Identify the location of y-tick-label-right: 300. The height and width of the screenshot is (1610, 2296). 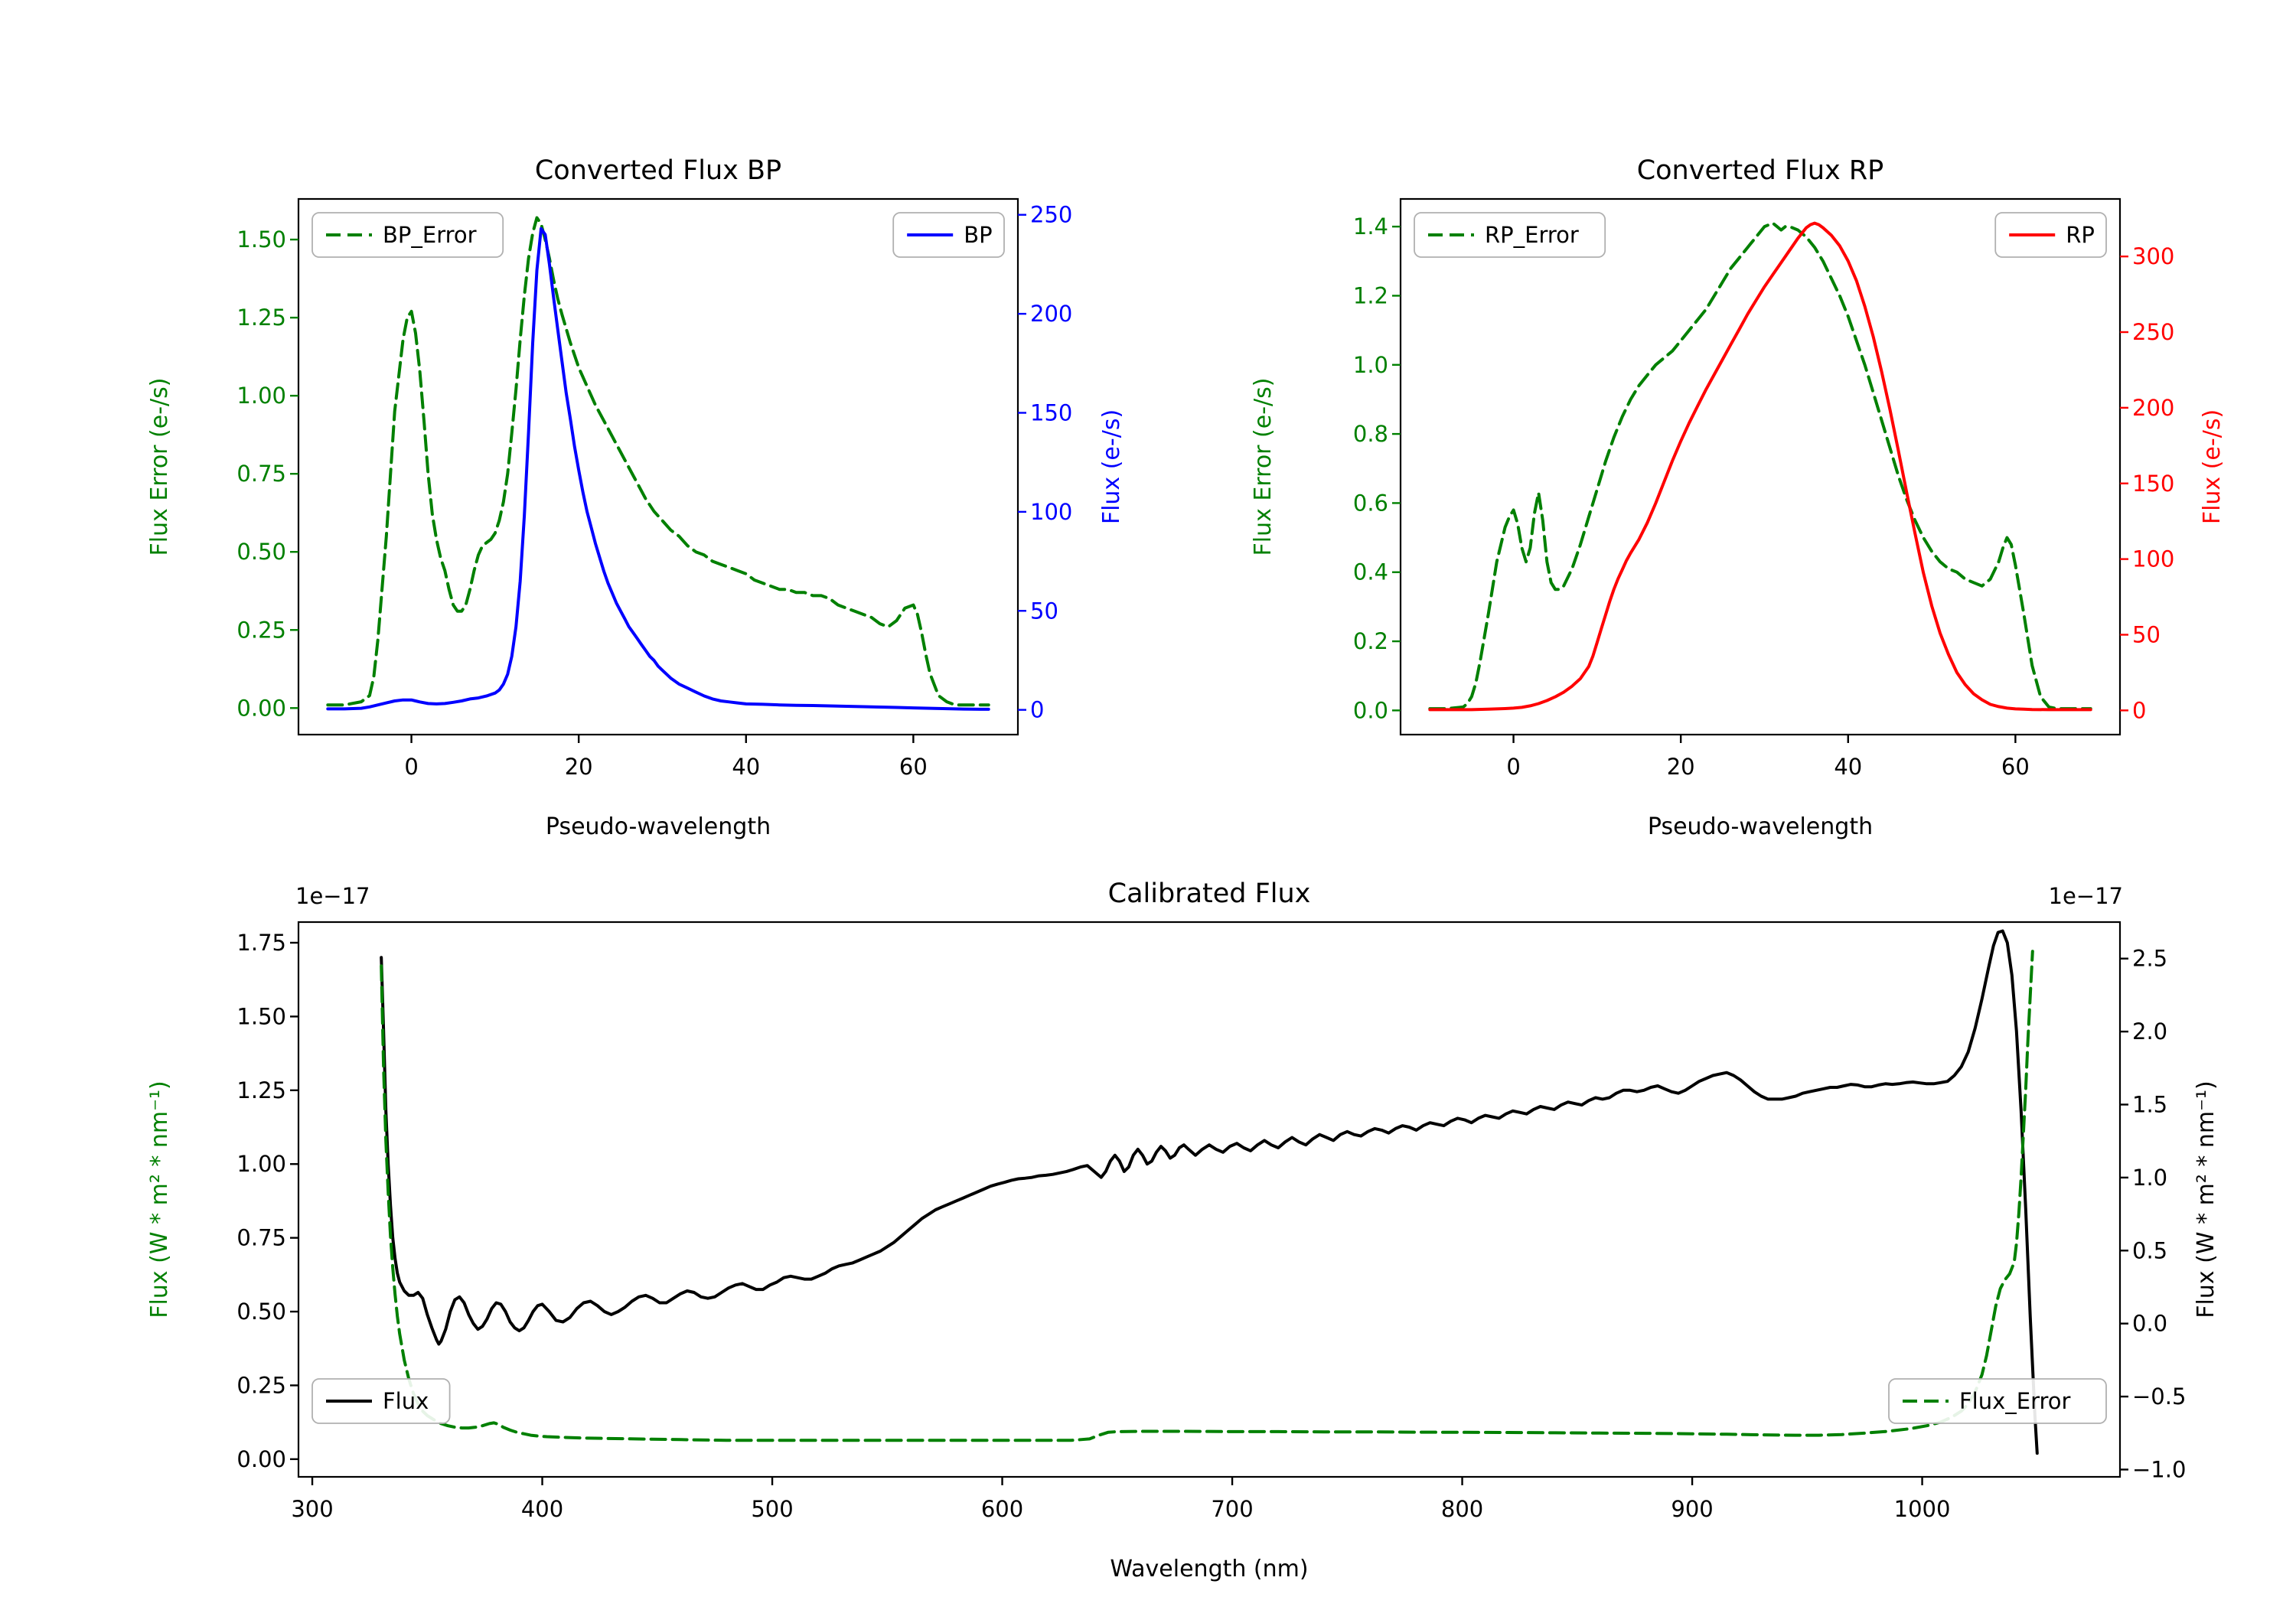
(2153, 256).